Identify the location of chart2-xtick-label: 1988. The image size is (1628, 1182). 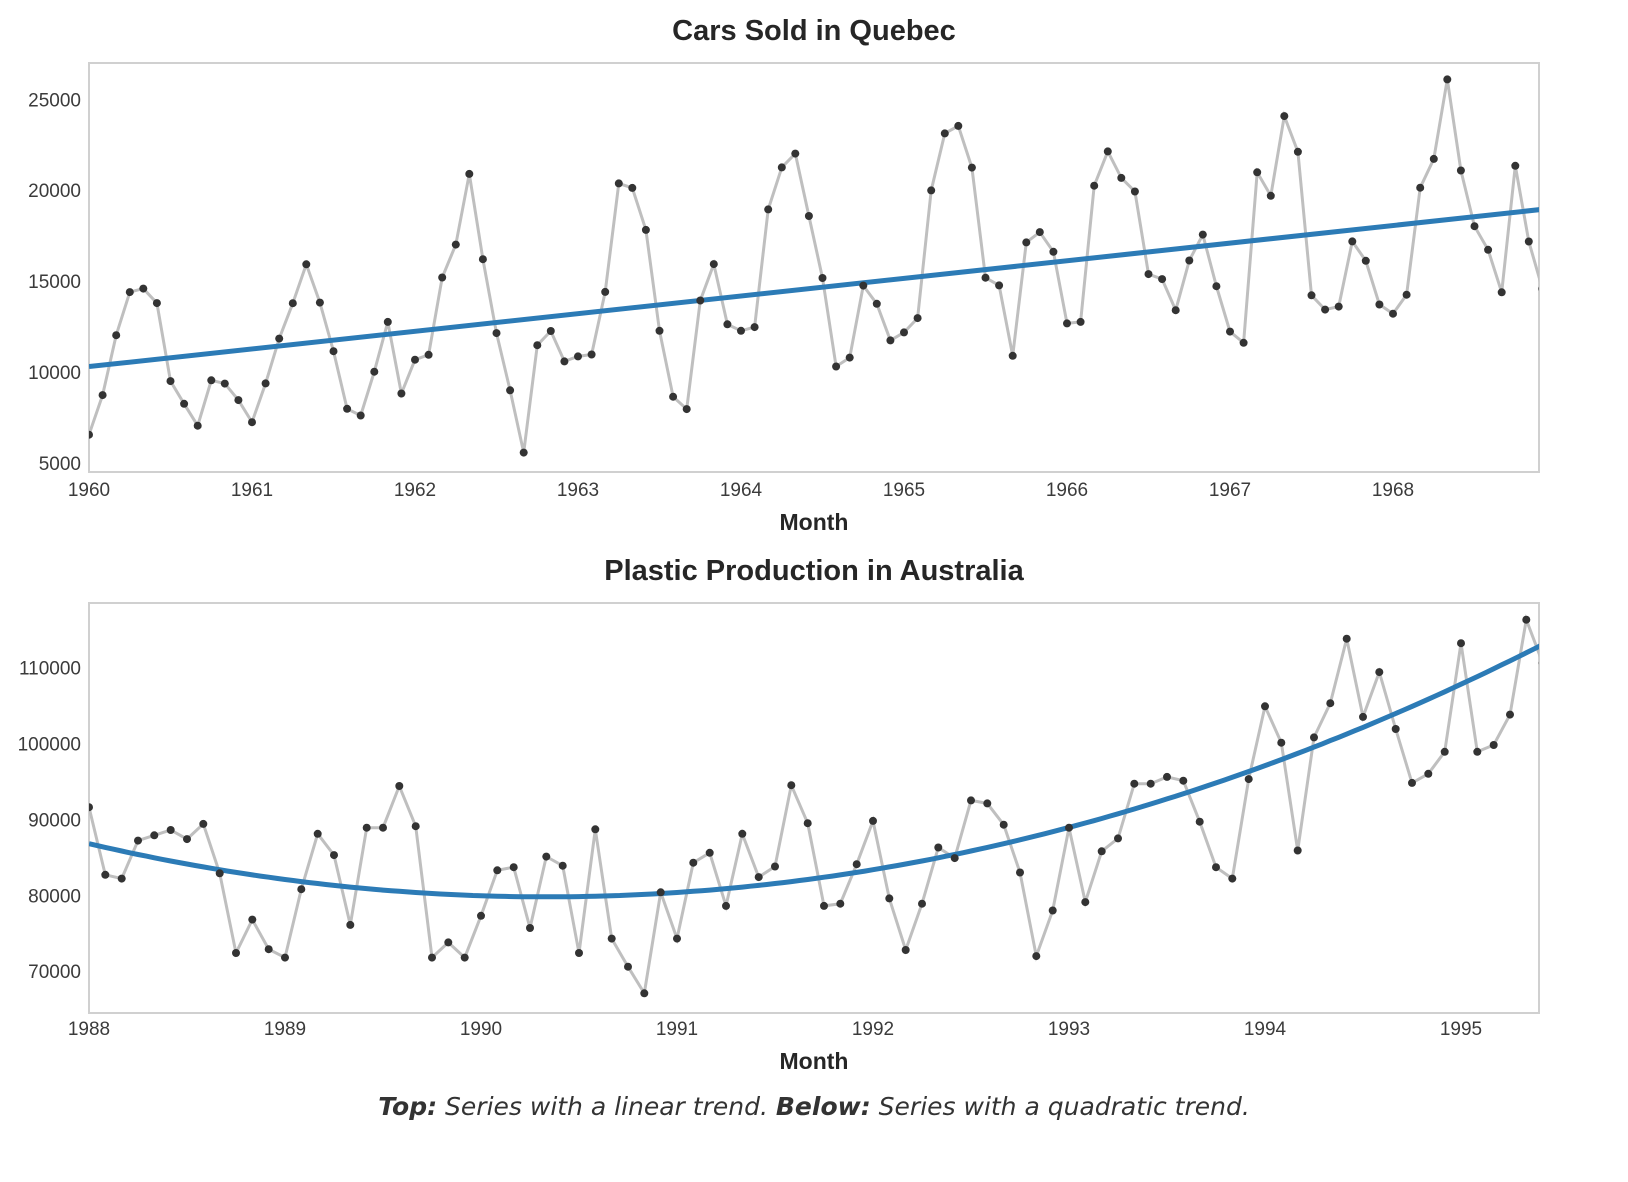
(89, 1029).